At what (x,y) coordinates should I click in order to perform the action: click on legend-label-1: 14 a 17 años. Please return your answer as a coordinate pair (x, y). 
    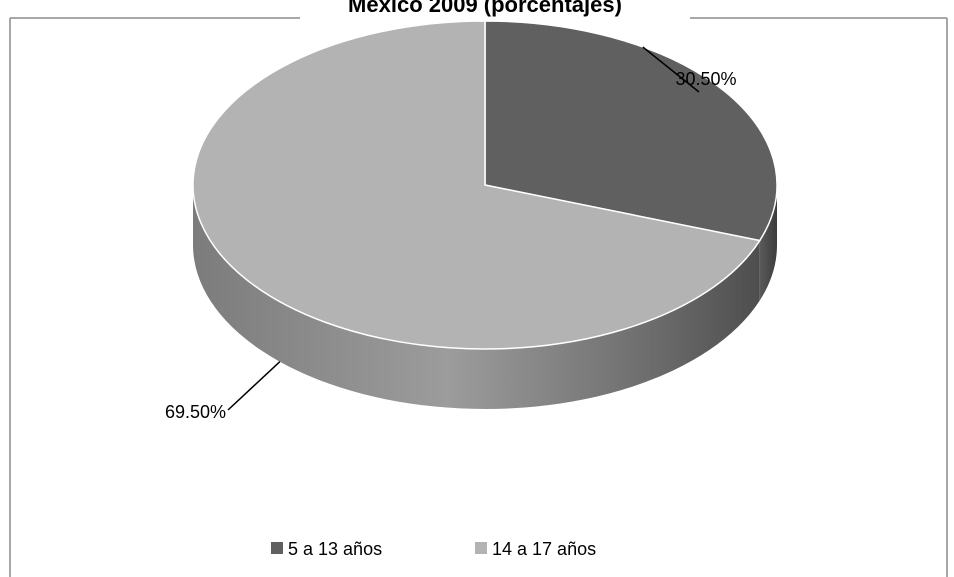
    Looking at the image, I should click on (544, 549).